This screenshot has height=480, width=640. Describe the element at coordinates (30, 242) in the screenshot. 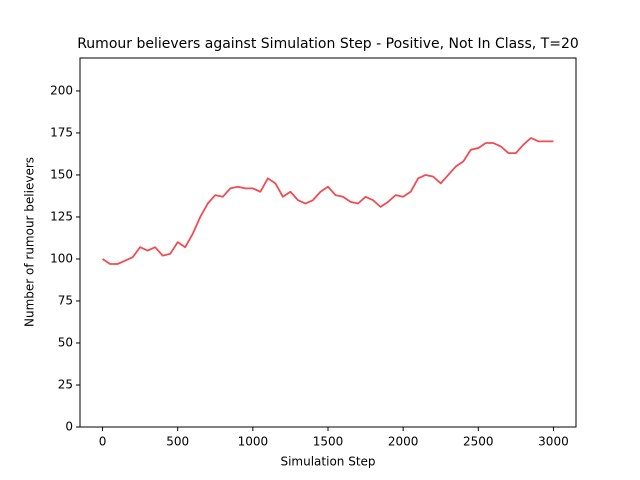

I see `y-axis-label: Number of rumour believers` at that location.